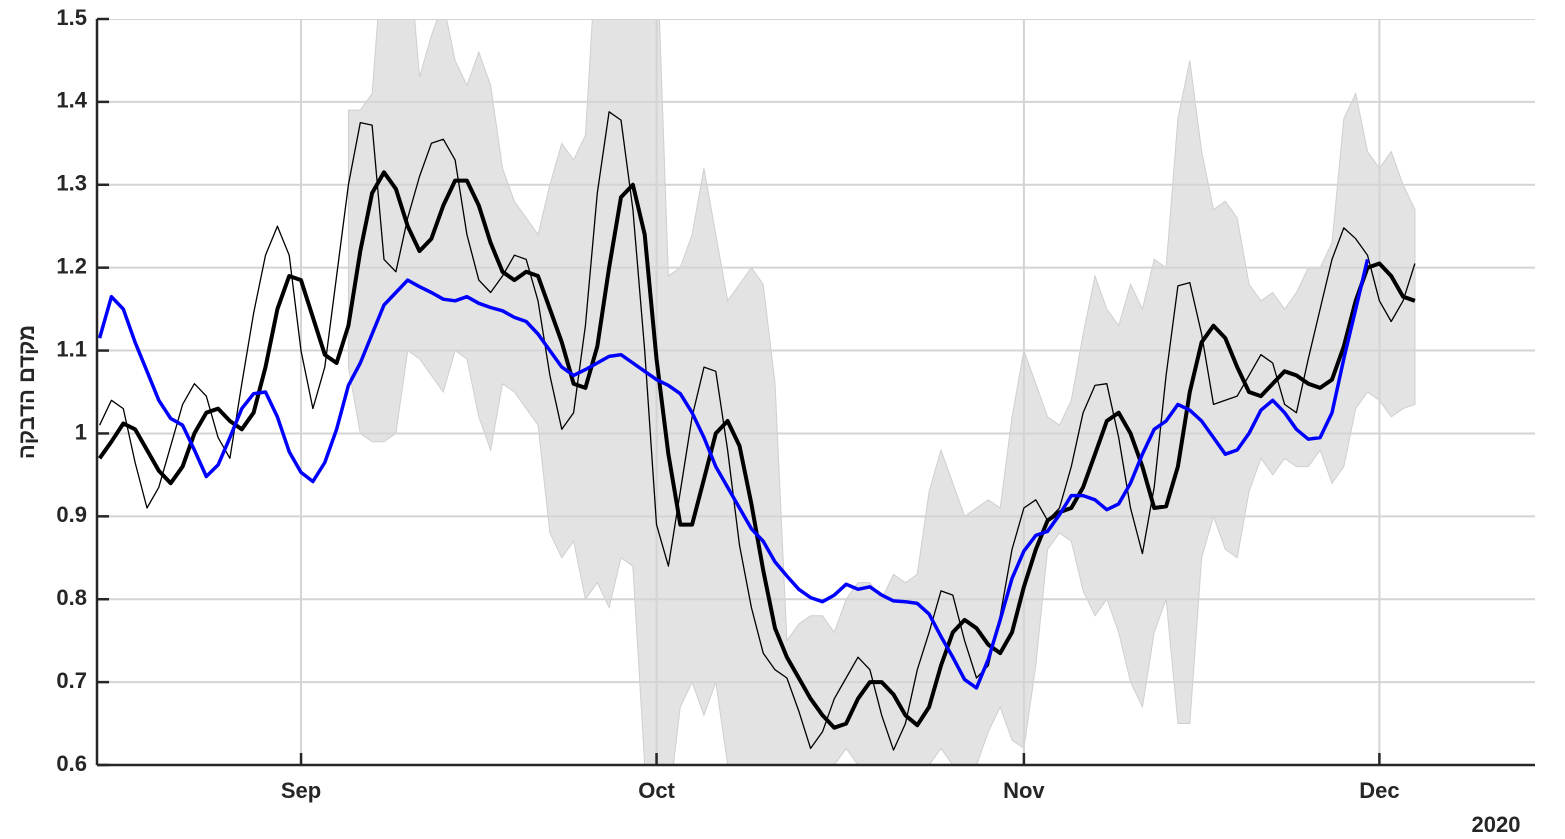  I want to click on y-tick-label: 0.7, so click(71, 680).